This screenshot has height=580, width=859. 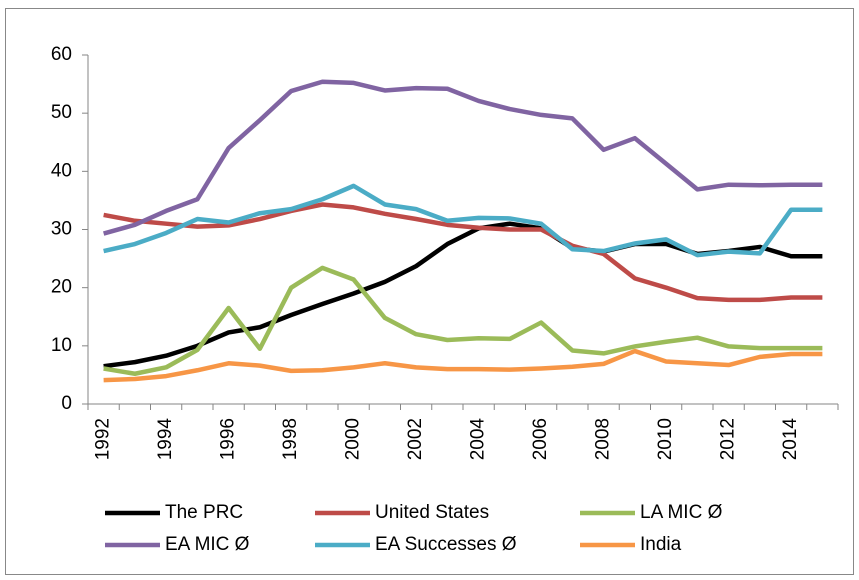 I want to click on x-tick-label: 2000, so click(x=353, y=439).